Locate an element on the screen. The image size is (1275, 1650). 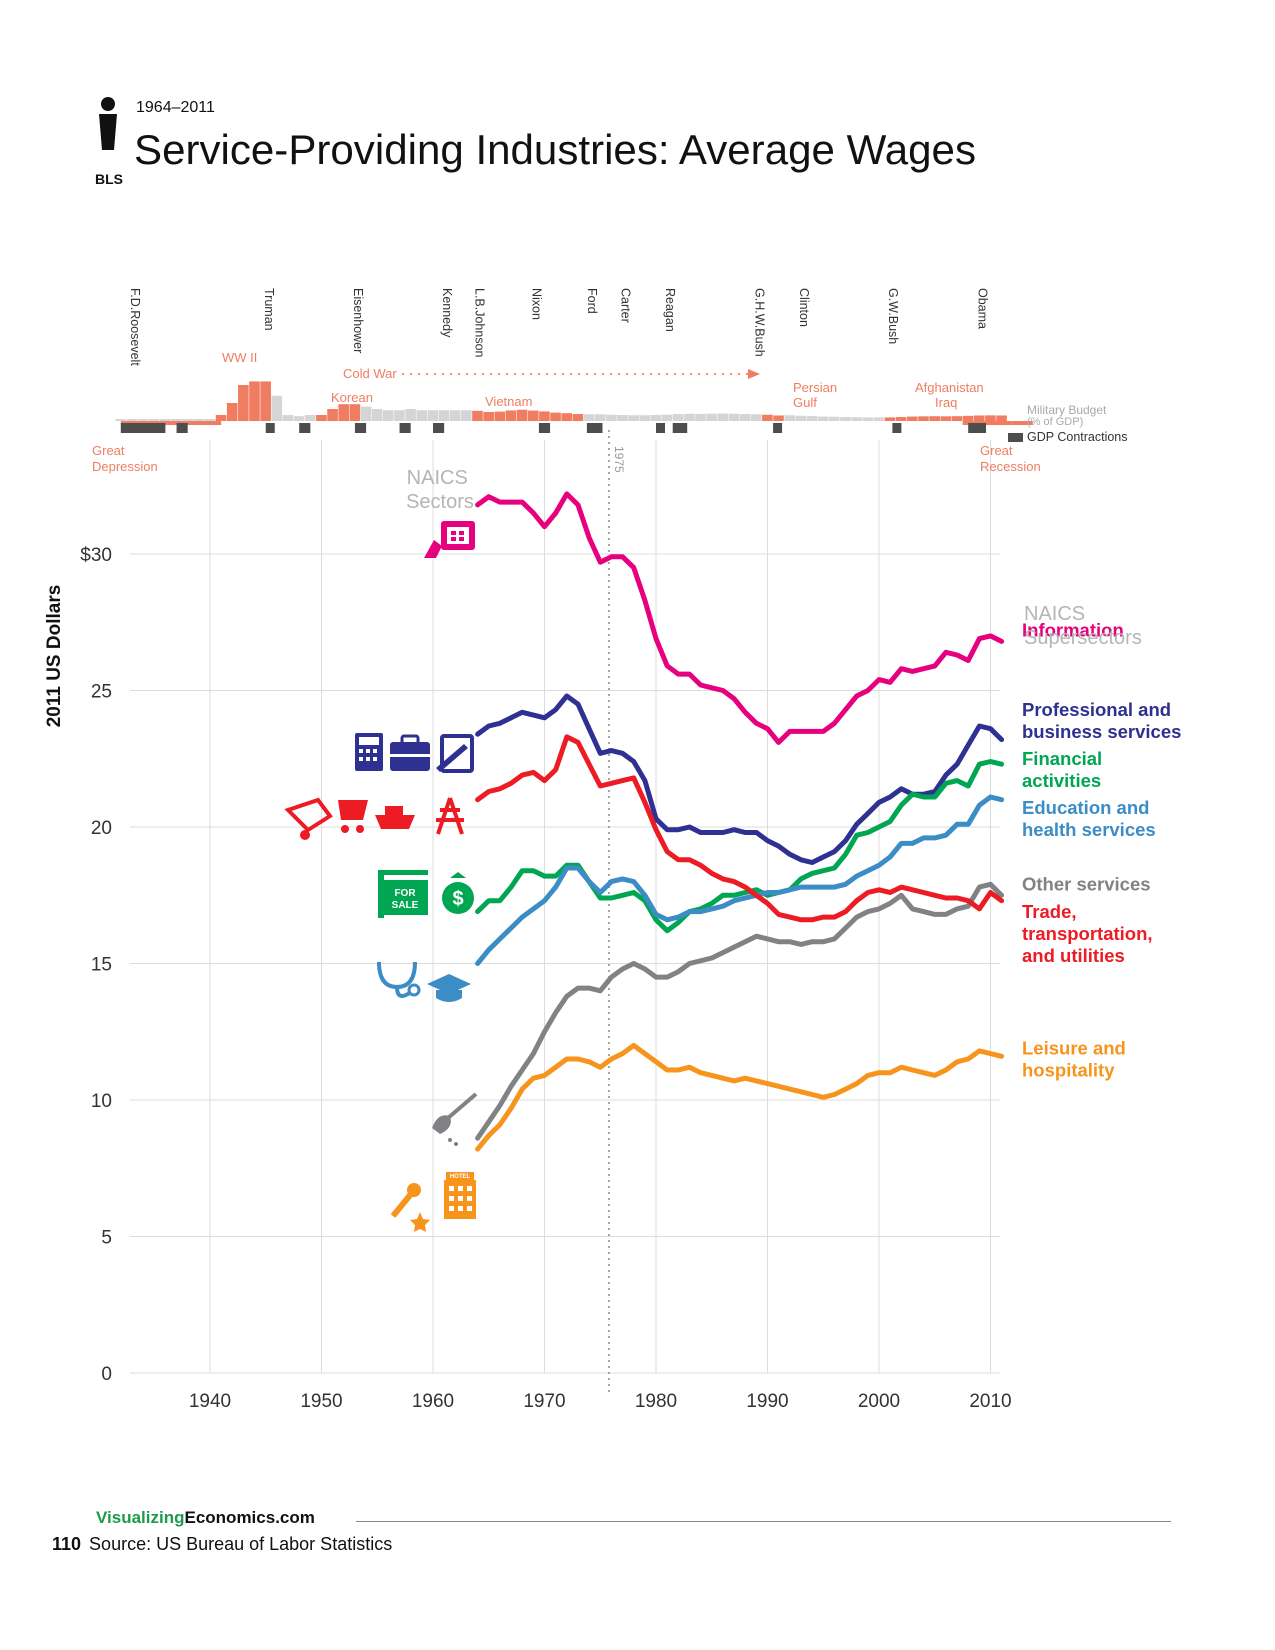
war-label: Gulf is located at coordinates (805, 402).